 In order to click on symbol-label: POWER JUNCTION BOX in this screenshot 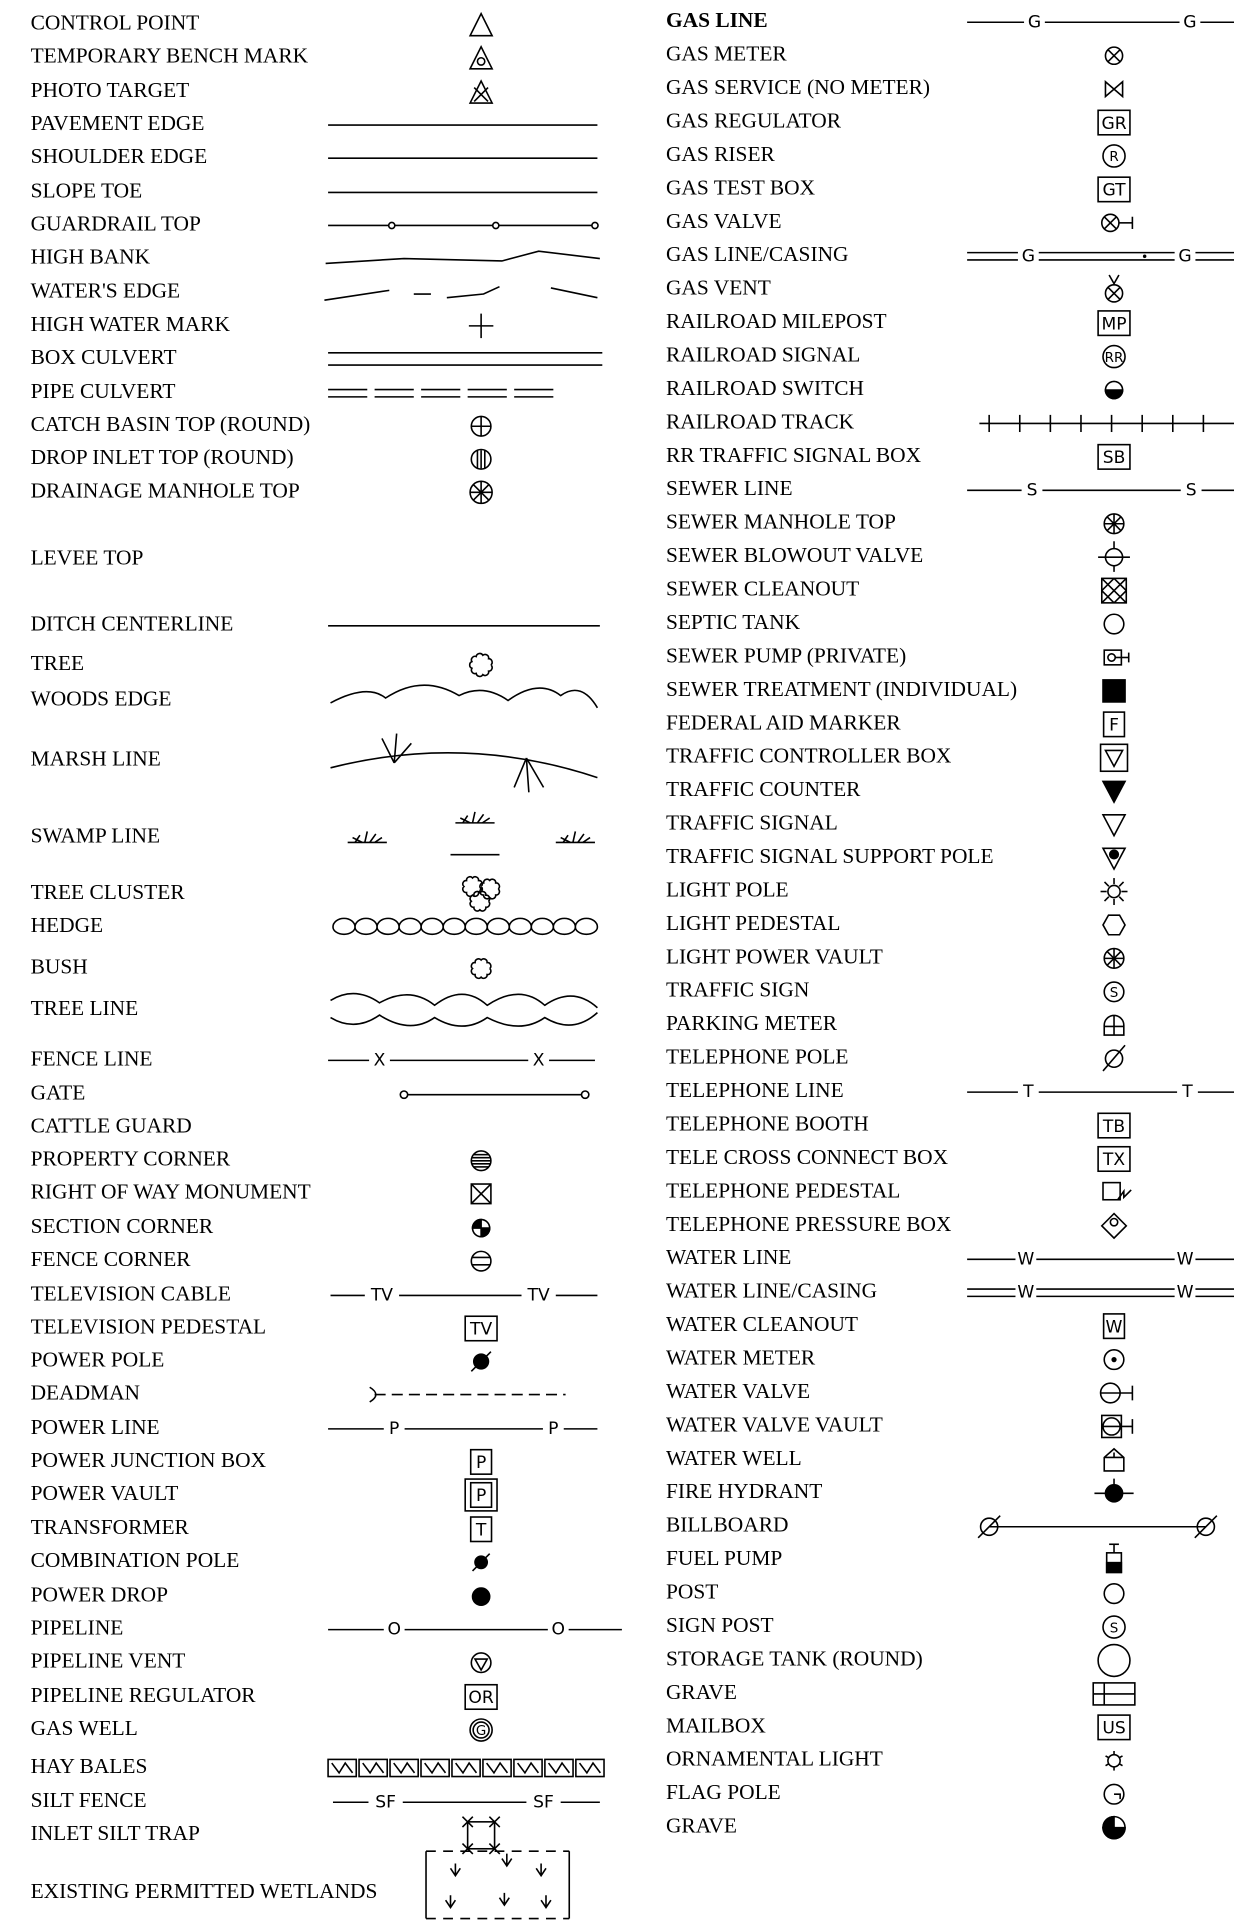, I will do `click(149, 1460)`.